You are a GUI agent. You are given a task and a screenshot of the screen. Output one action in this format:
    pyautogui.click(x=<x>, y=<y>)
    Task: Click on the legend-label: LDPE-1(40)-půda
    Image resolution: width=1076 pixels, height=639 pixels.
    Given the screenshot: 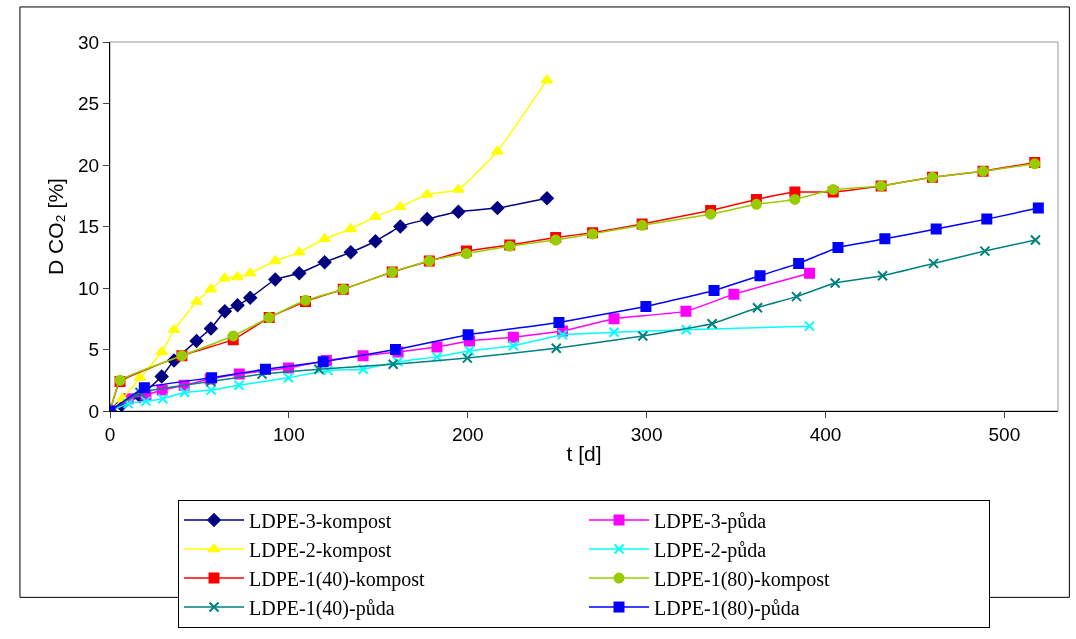 What is the action you would take?
    pyautogui.click(x=322, y=608)
    